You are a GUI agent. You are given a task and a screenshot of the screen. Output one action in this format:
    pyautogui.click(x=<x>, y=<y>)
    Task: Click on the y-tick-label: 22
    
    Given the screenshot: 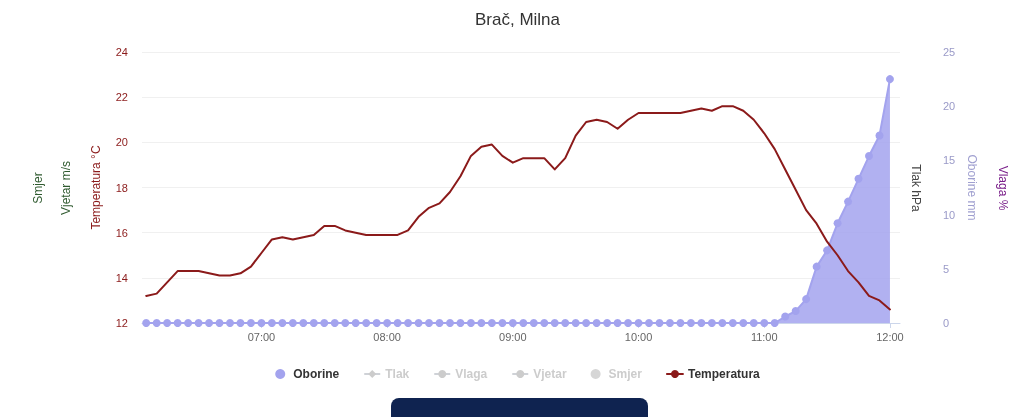 What is the action you would take?
    pyautogui.click(x=121, y=97)
    